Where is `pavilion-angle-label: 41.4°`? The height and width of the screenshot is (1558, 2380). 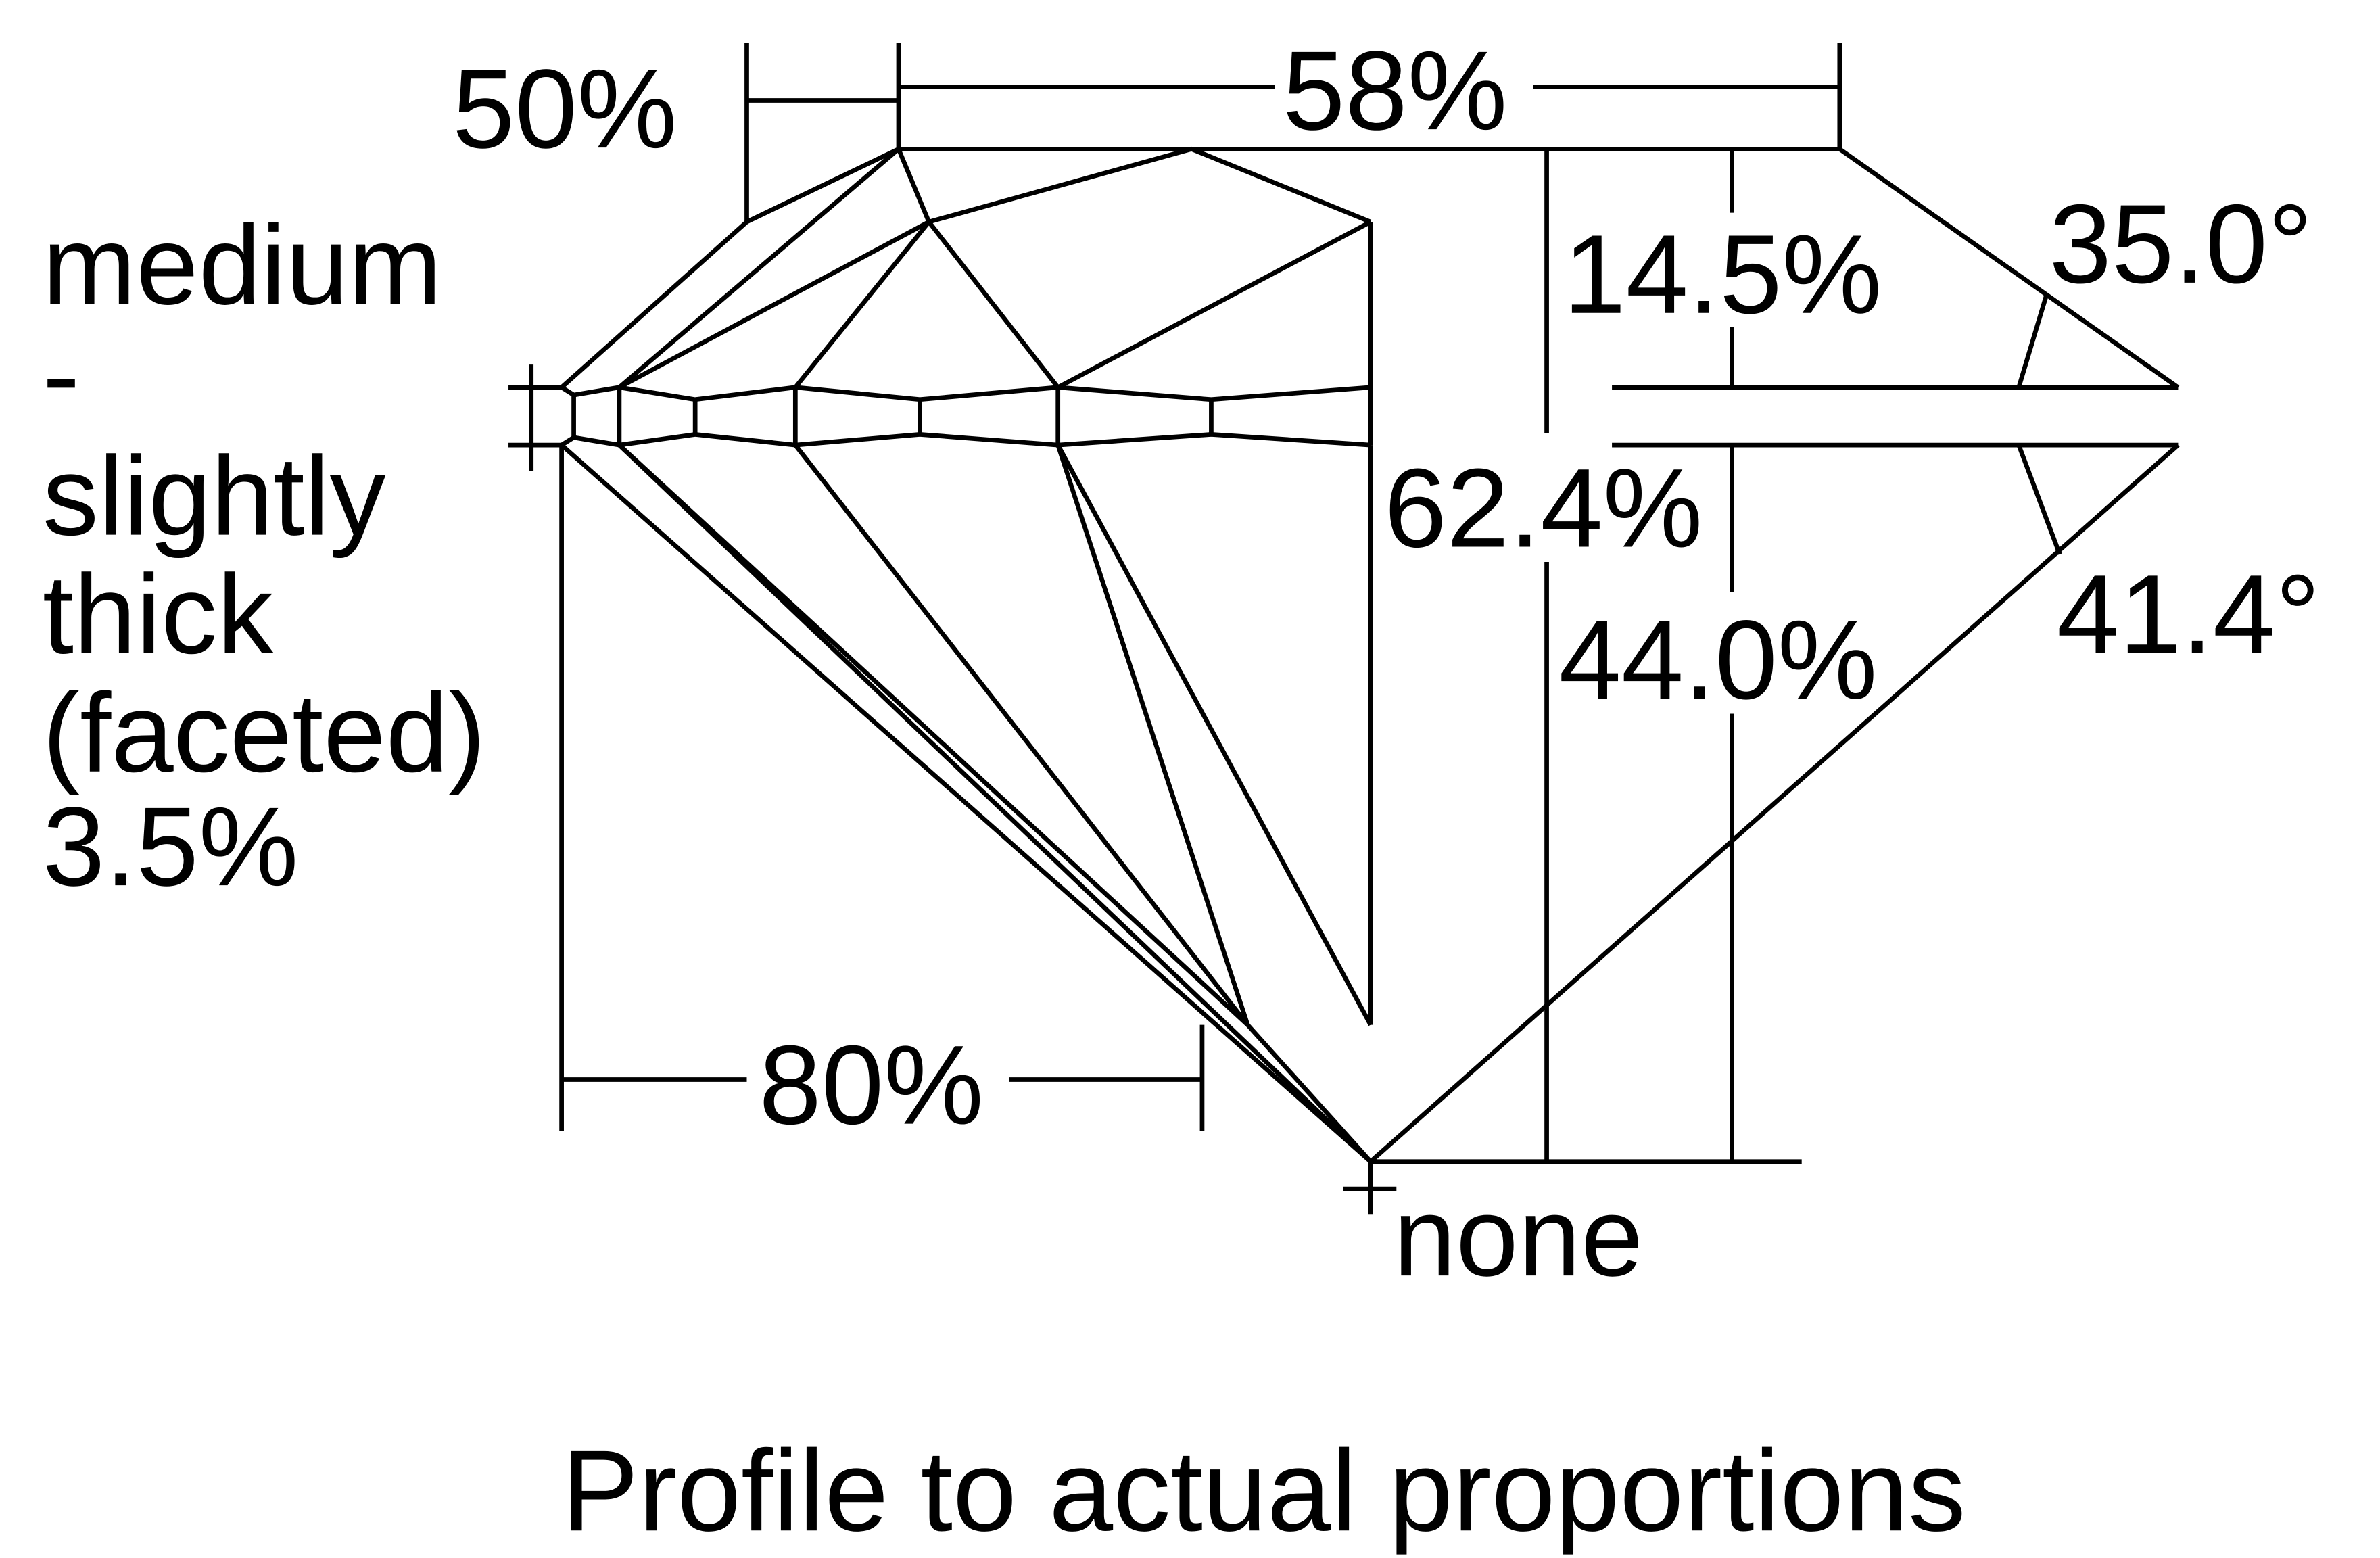
pavilion-angle-label: 41.4° is located at coordinates (2188, 615).